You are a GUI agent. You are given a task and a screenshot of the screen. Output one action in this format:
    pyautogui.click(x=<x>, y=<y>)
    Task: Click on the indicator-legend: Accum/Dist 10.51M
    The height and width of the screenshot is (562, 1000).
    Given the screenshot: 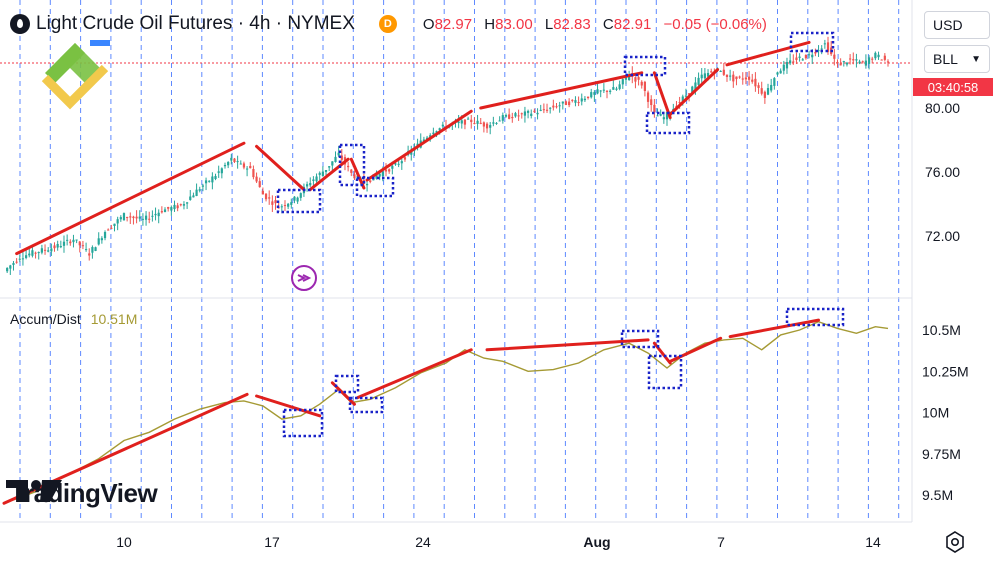 What is the action you would take?
    pyautogui.click(x=73, y=319)
    